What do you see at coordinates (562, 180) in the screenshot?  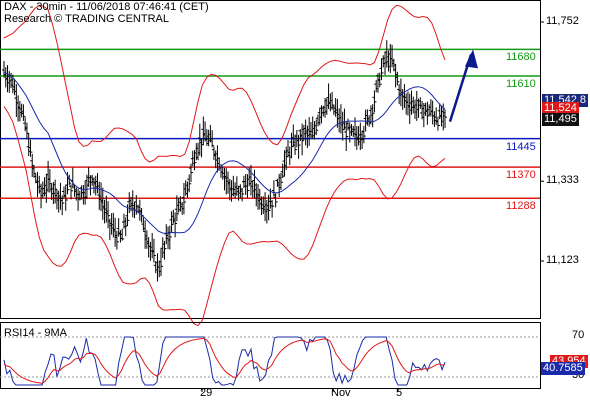 I see `y-tick-label: 11,333` at bounding box center [562, 180].